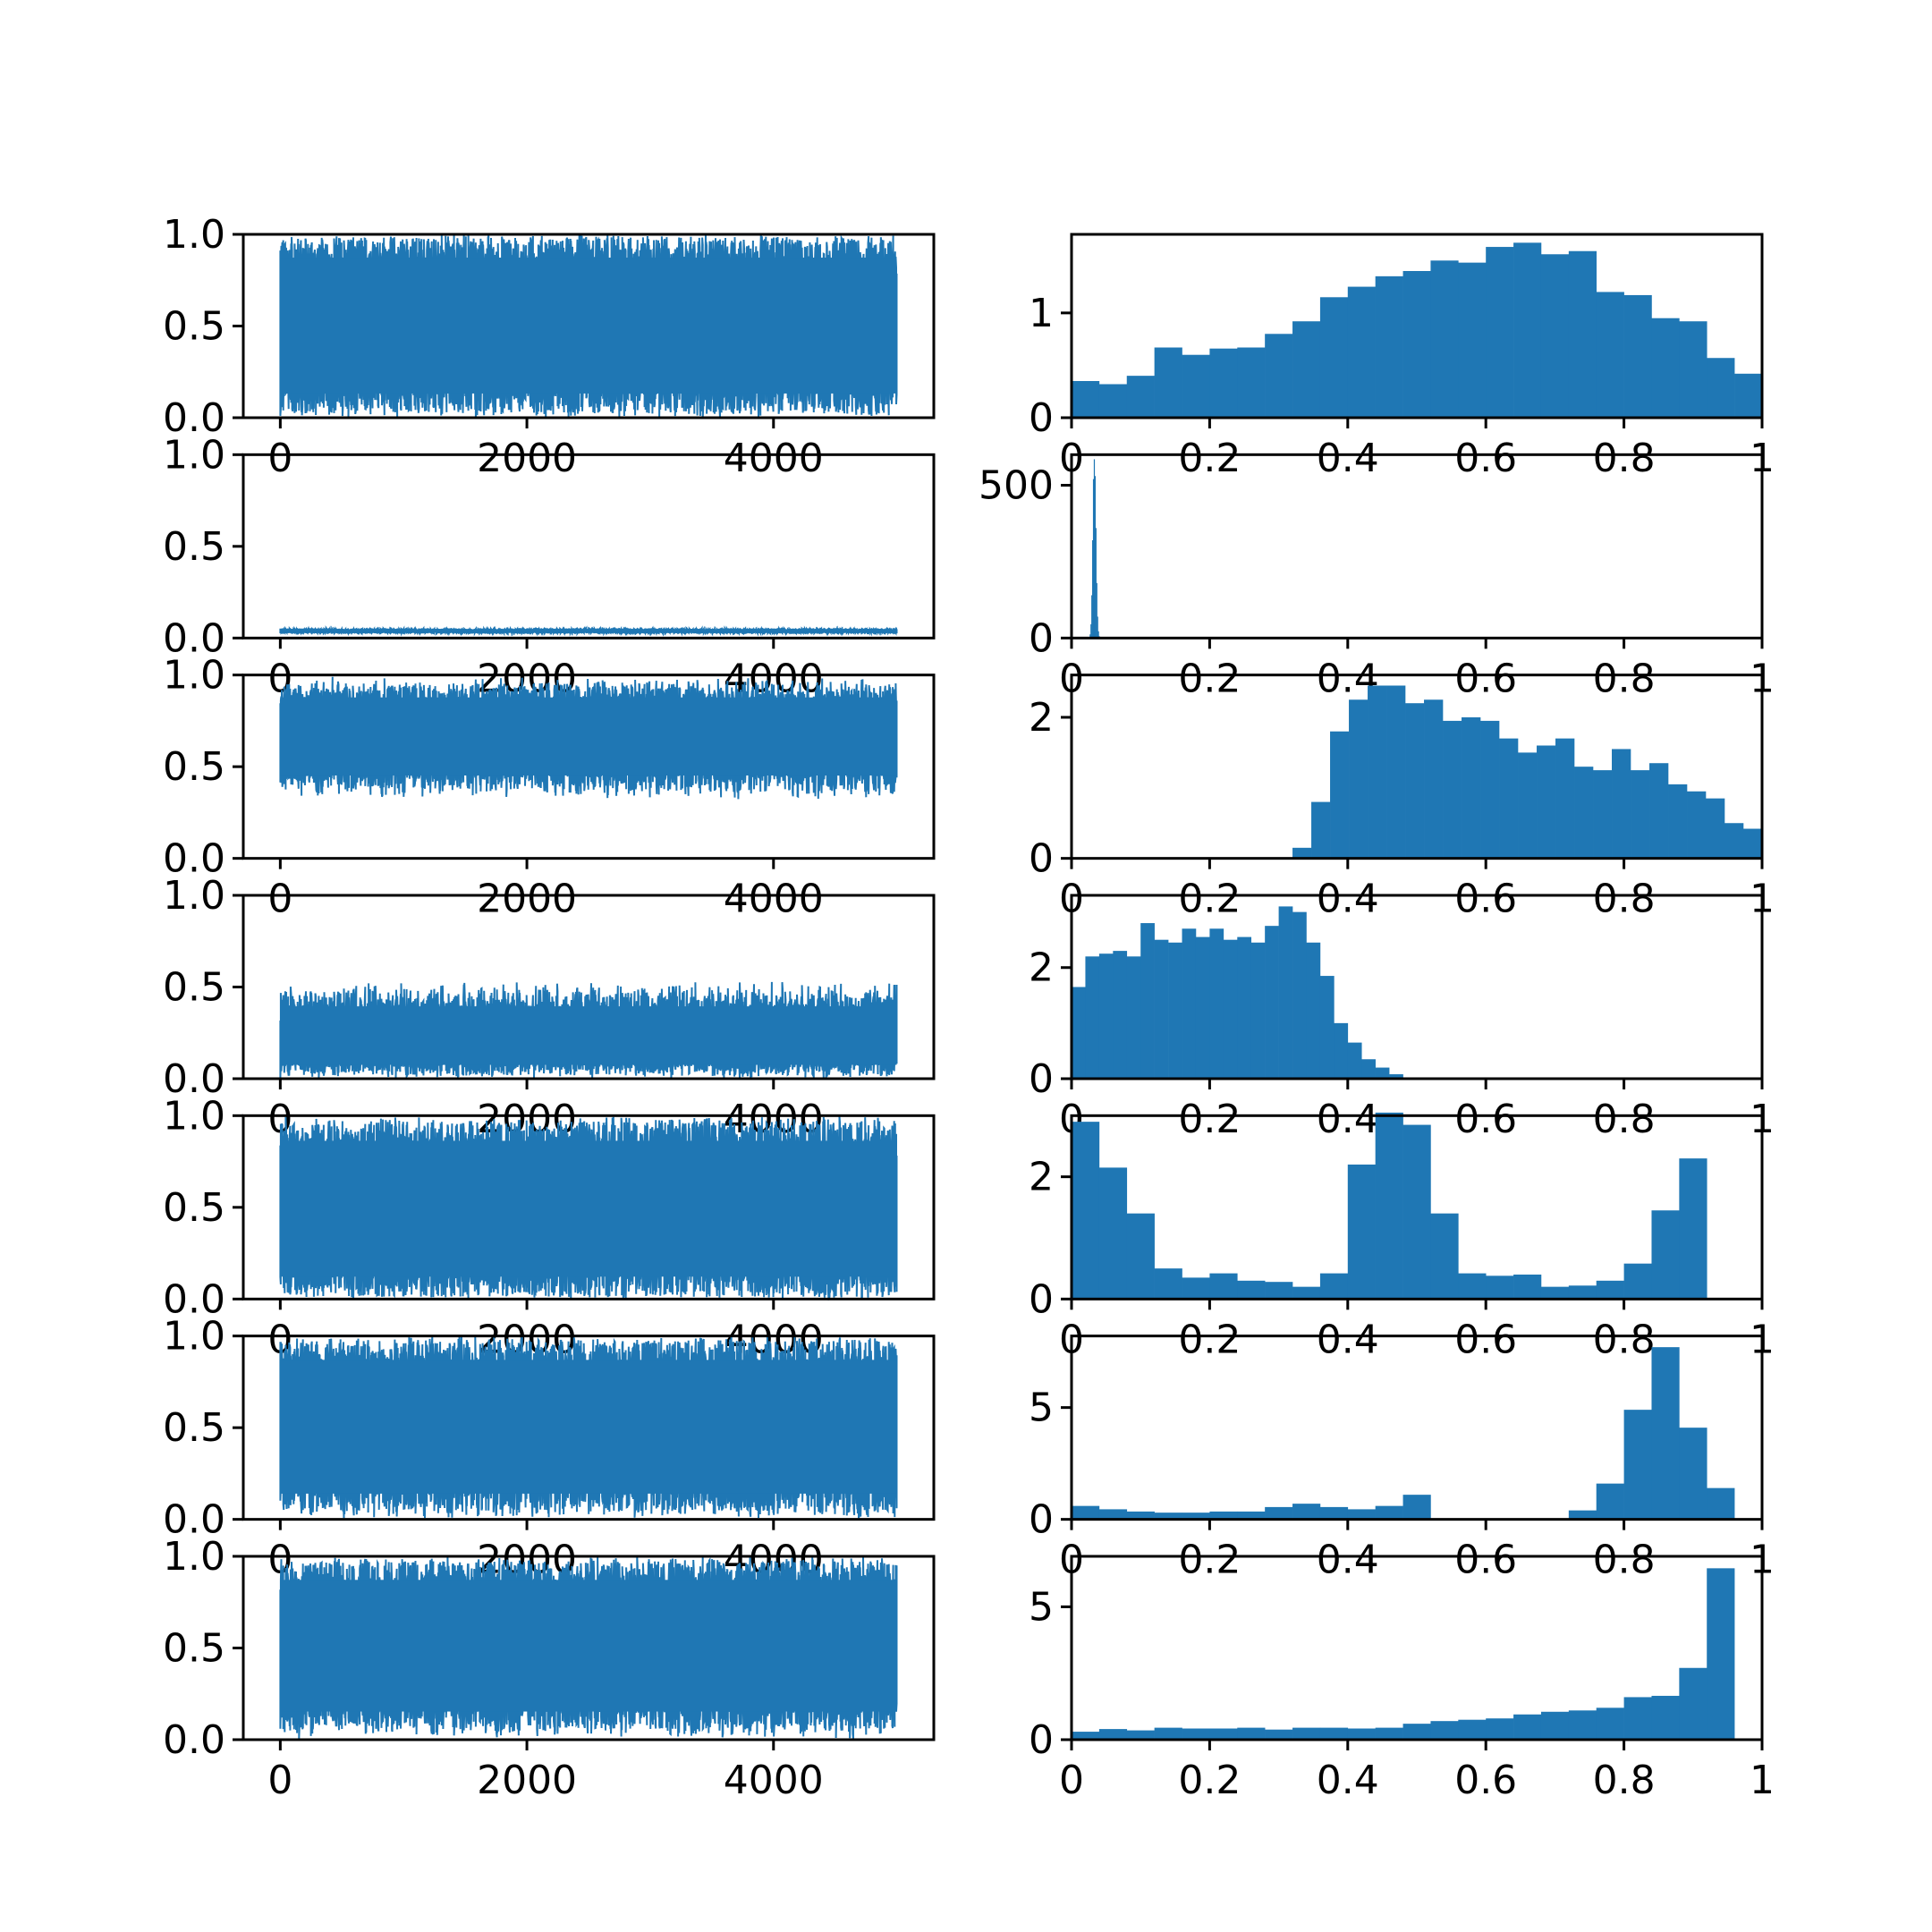 The width and height of the screenshot is (1932, 1932). What do you see at coordinates (549, 346) in the screenshot?
I see `trace-plot-0: 0.0 0.5 1.0 0 2000 4000` at bounding box center [549, 346].